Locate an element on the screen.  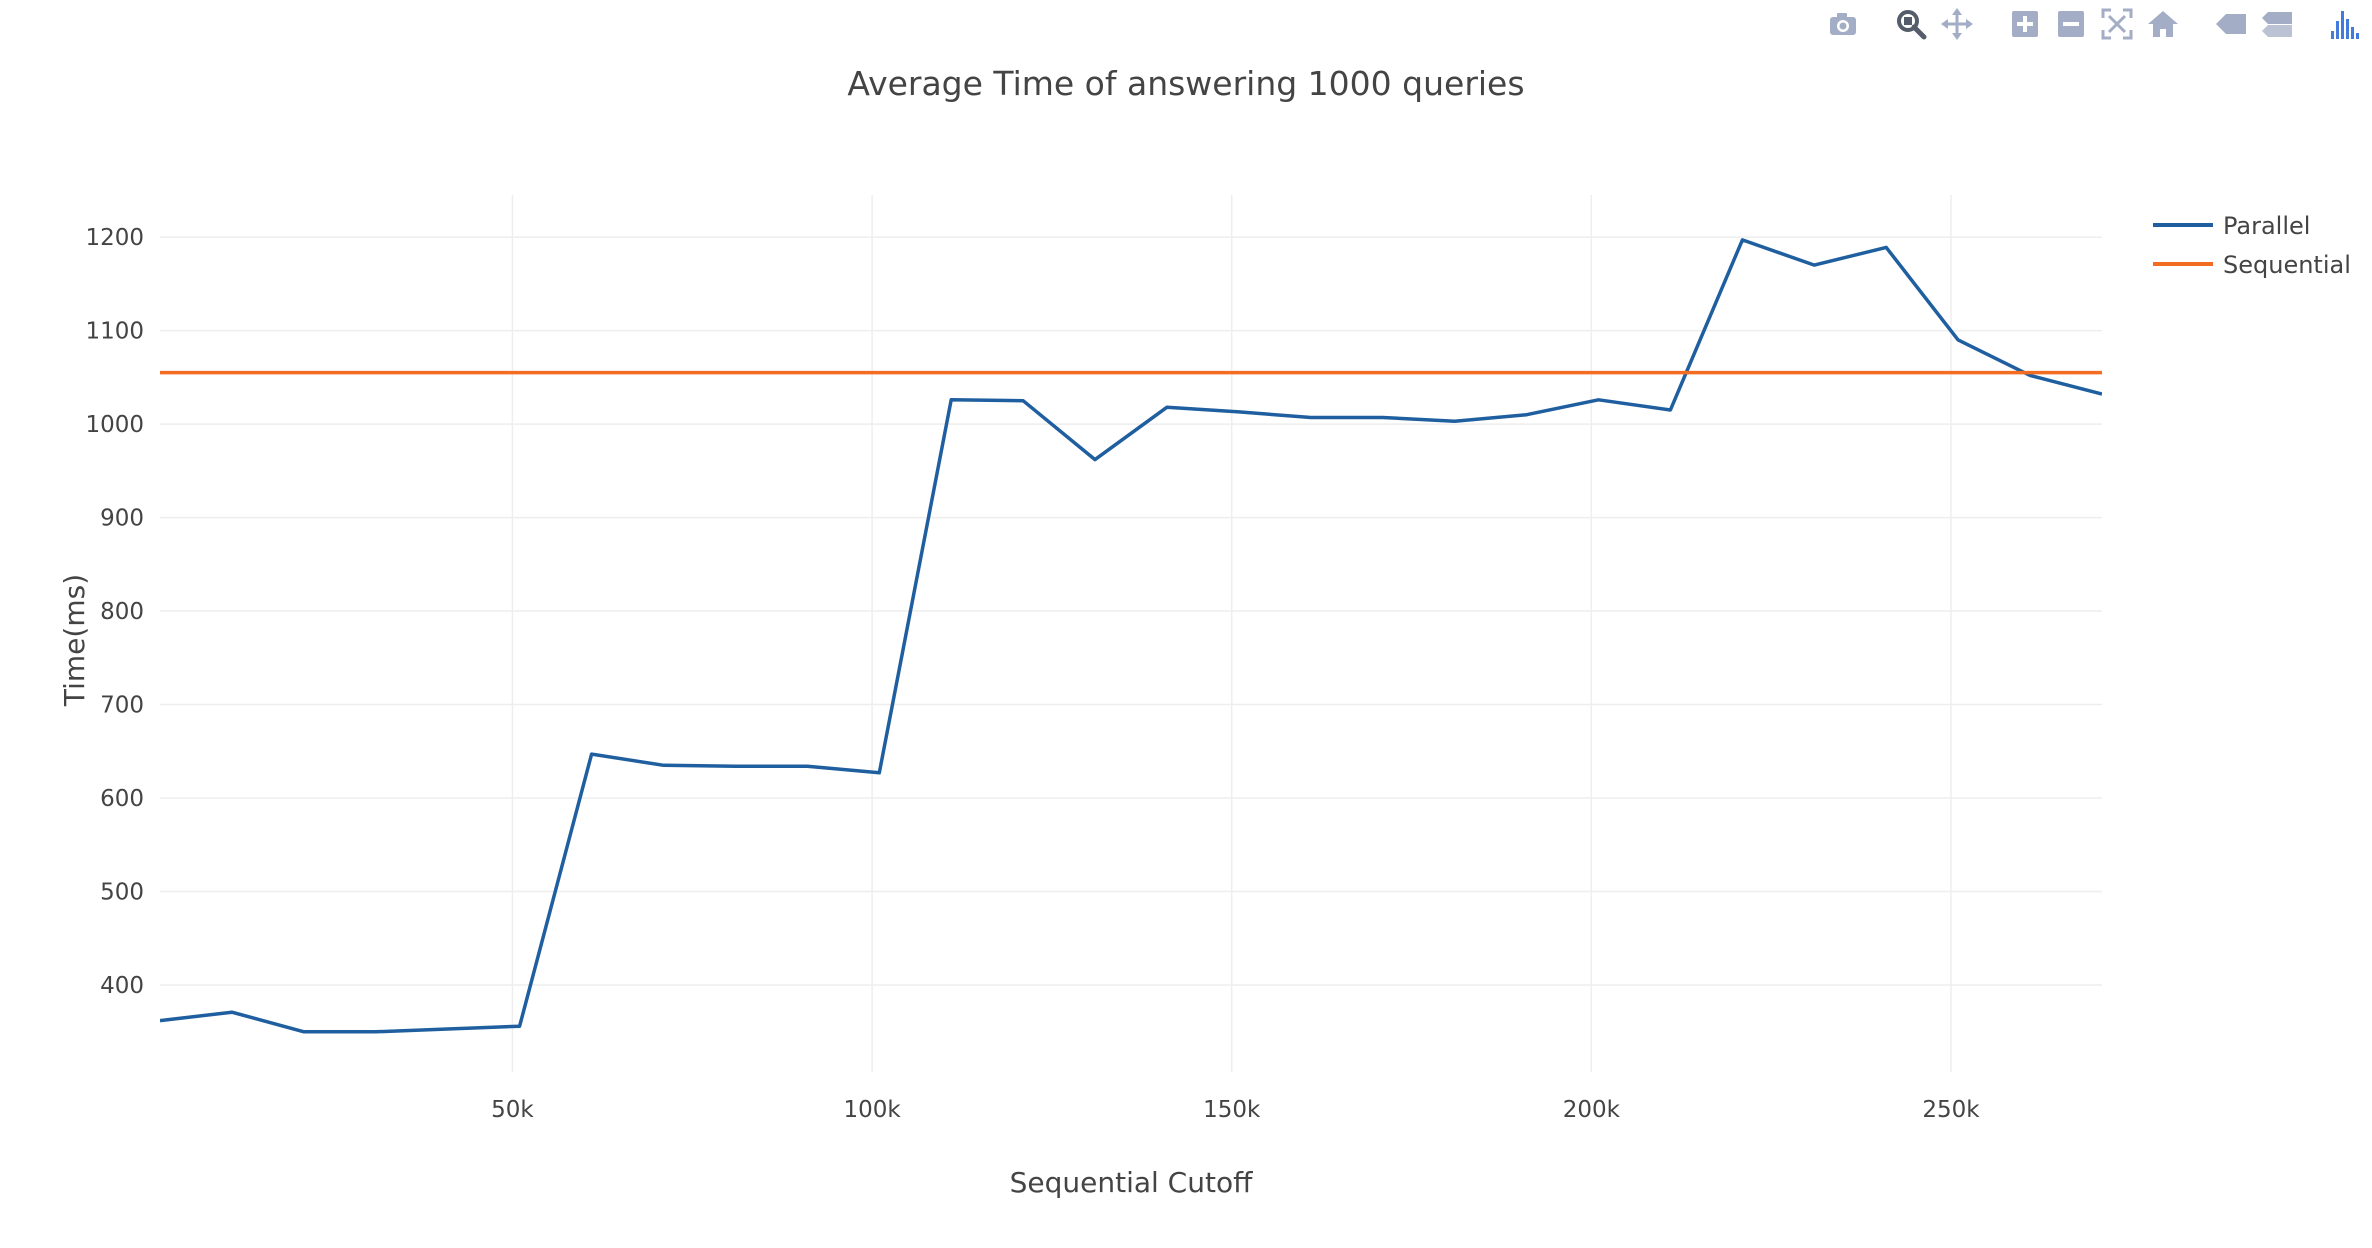
y-tick-label: 500 is located at coordinates (122, 893).